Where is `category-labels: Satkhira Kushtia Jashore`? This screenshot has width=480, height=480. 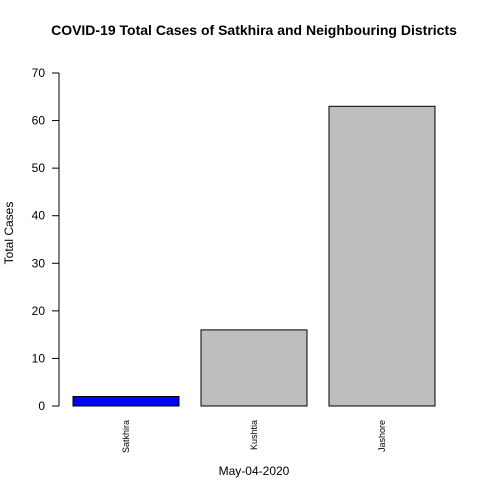 category-labels: Satkhira Kushtia Jashore is located at coordinates (254, 436).